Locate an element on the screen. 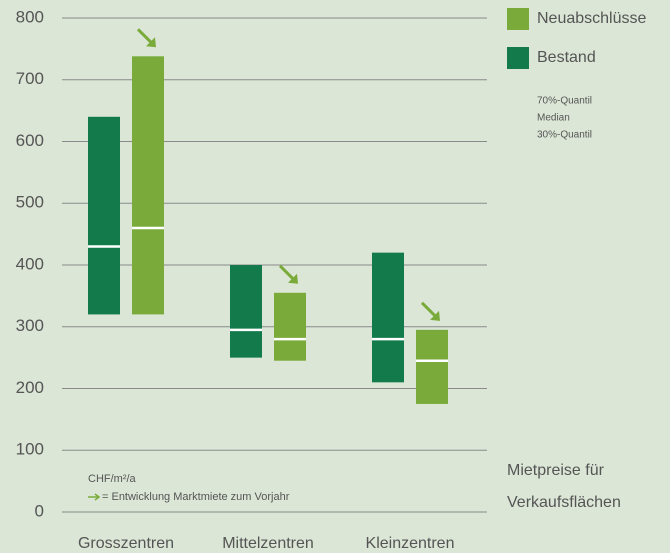  y-tick-label: 0 is located at coordinates (39, 510).